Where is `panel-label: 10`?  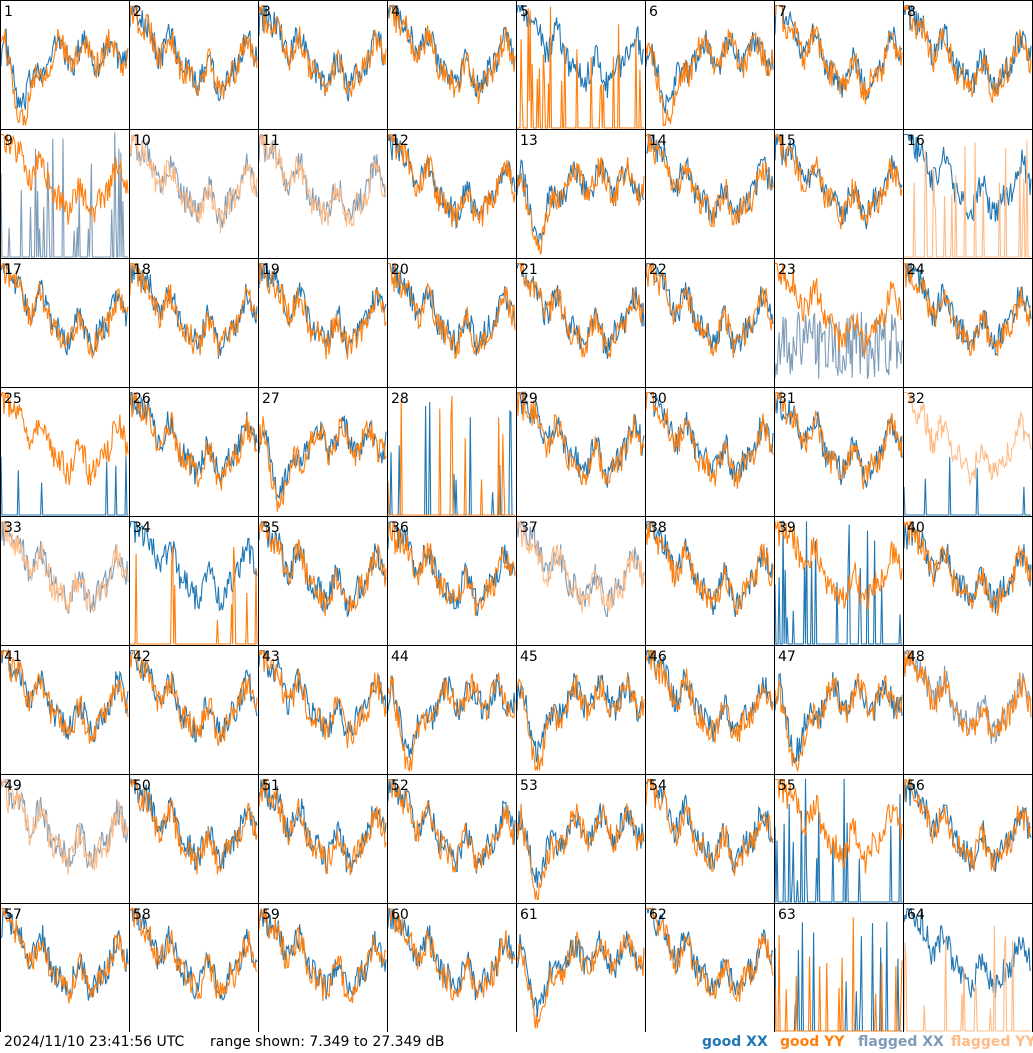
panel-label: 10 is located at coordinates (142, 141).